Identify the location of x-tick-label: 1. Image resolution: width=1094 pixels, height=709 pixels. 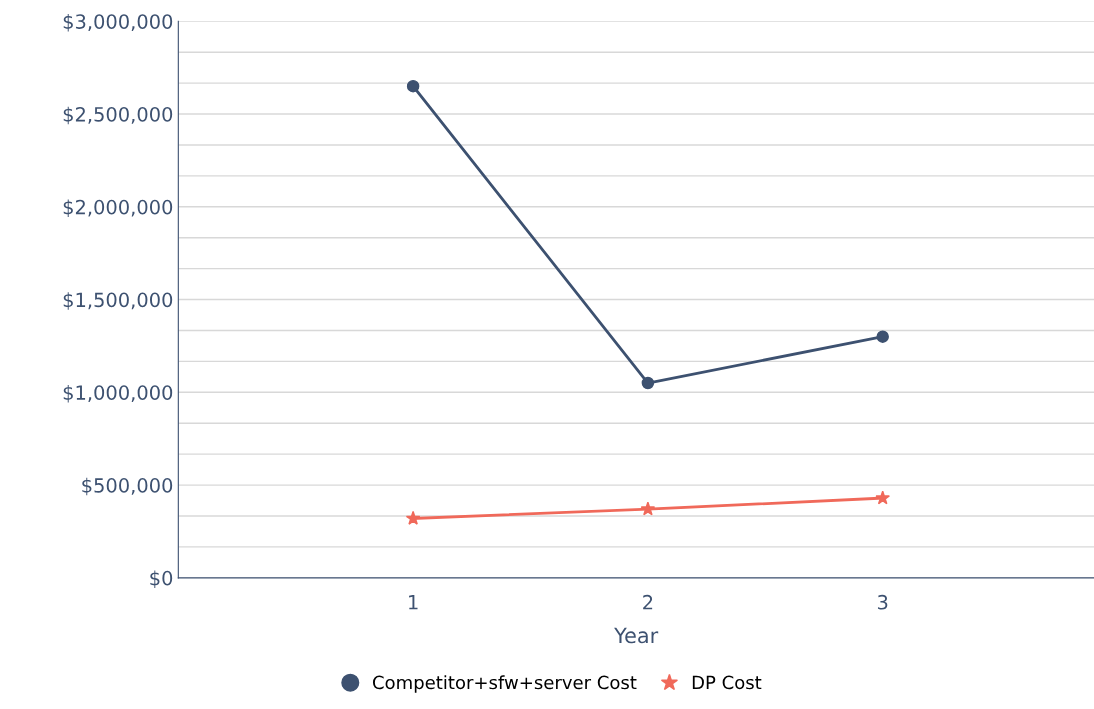
(413, 602).